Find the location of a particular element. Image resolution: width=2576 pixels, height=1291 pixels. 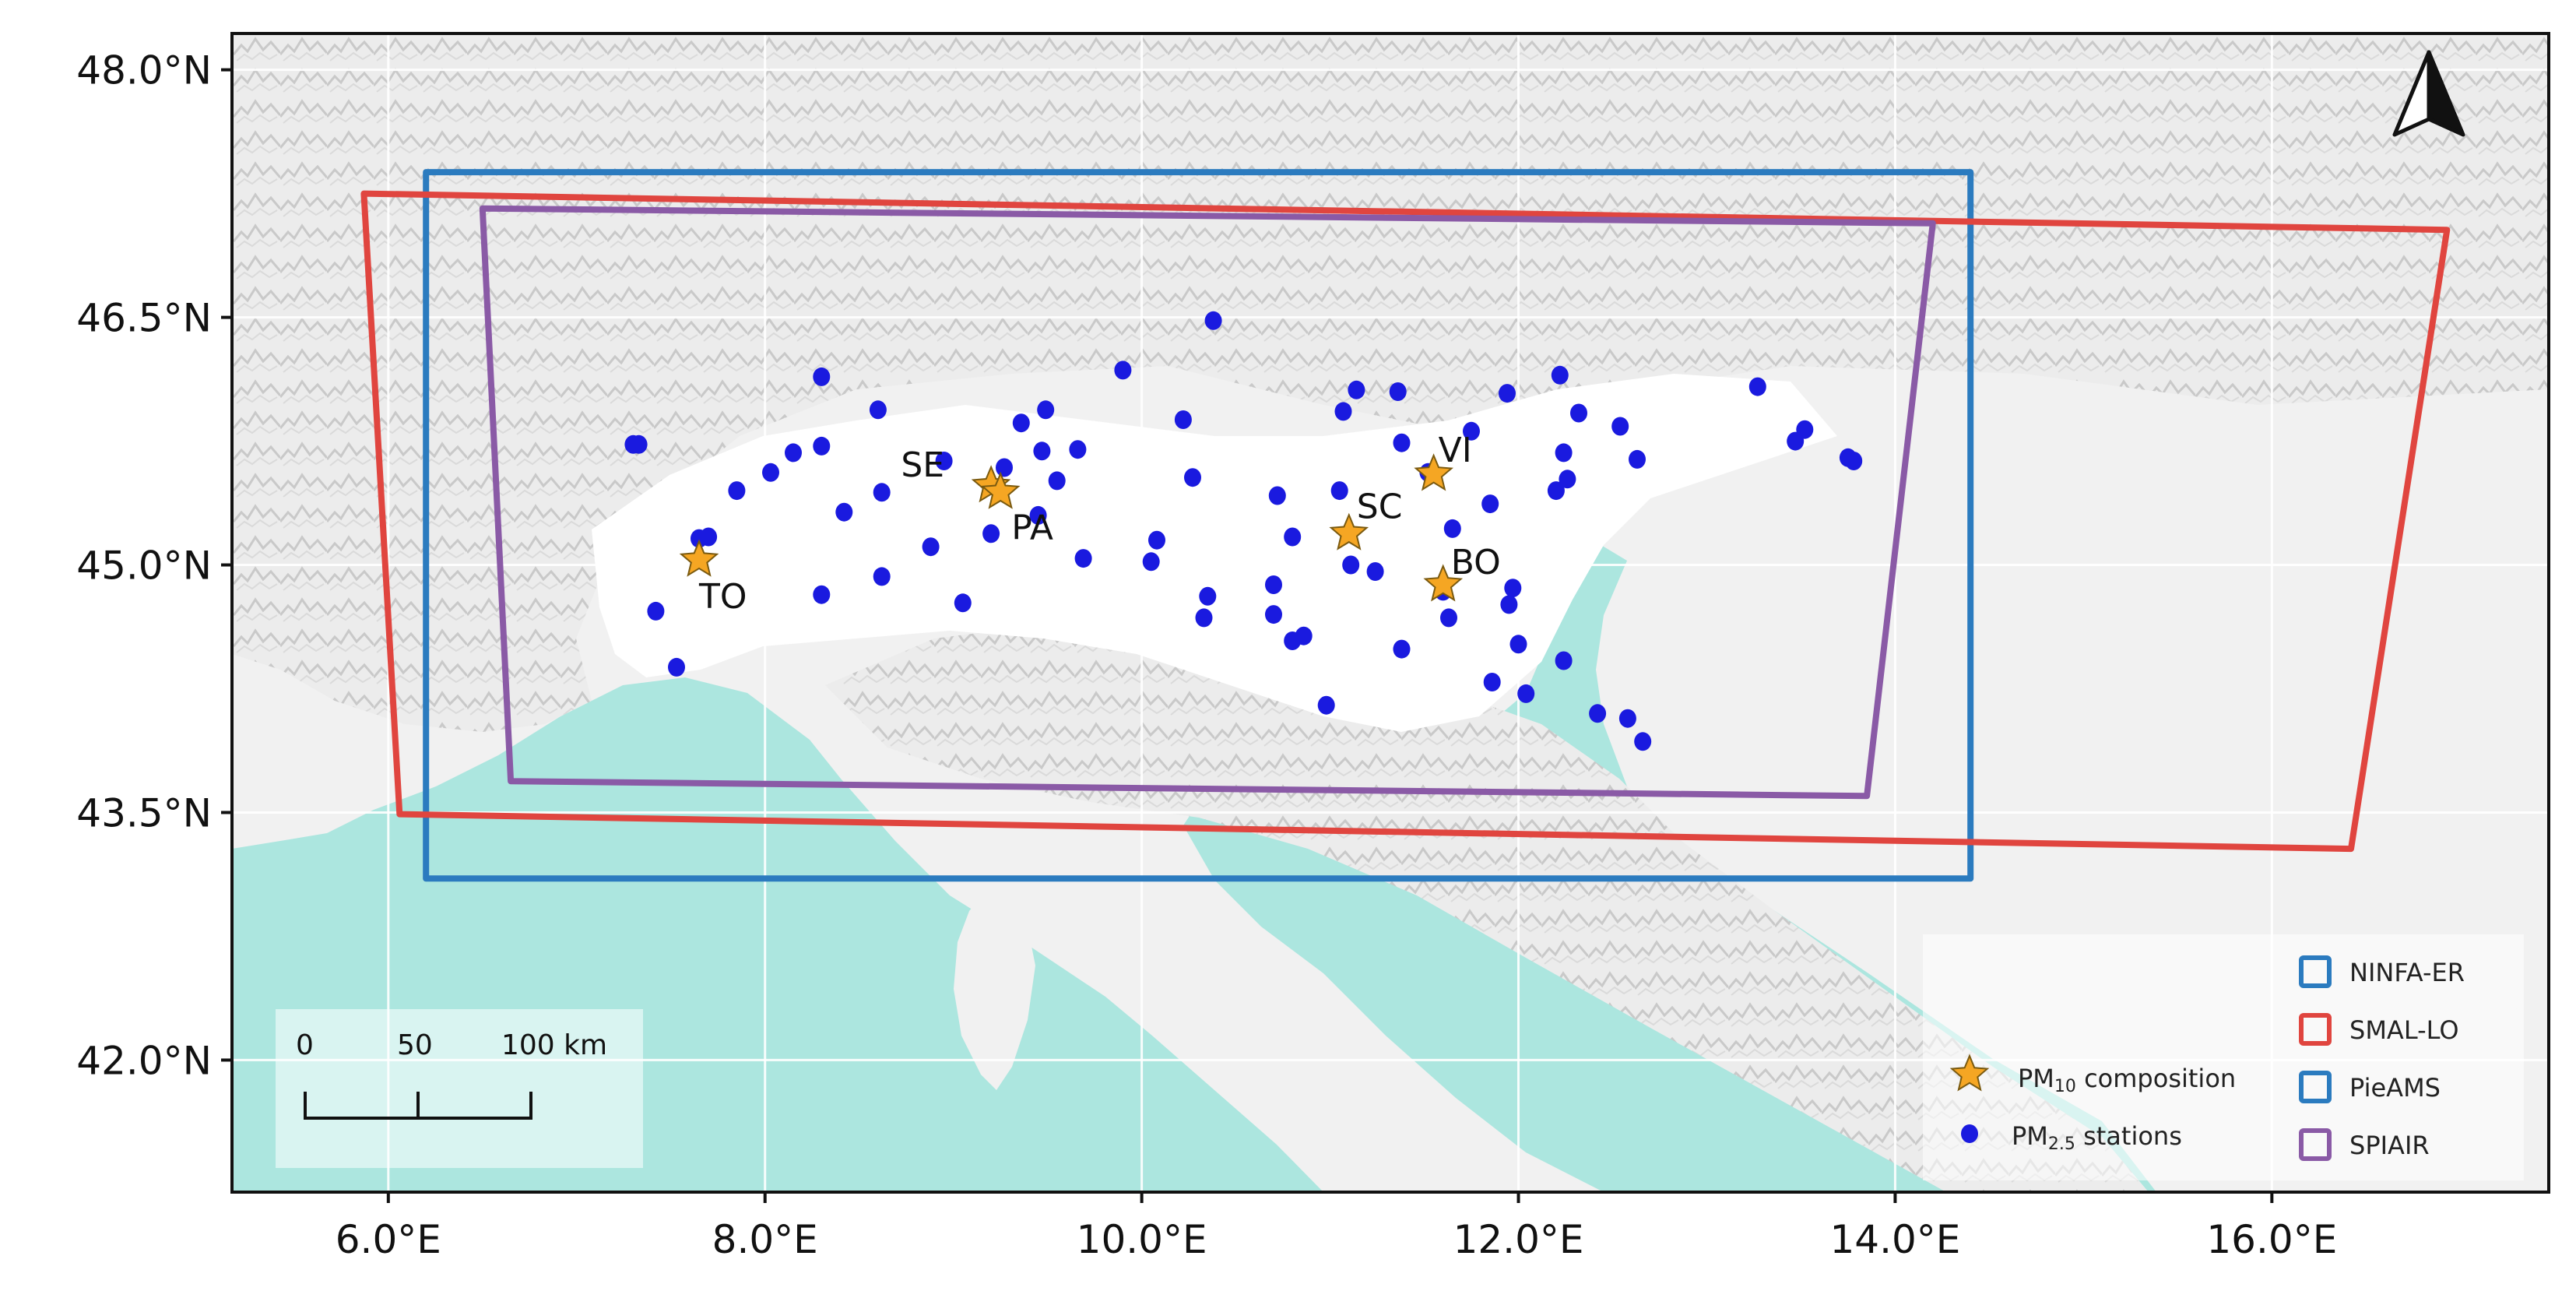

tick-label-lon-3: 12.0°E is located at coordinates (1518, 1239).